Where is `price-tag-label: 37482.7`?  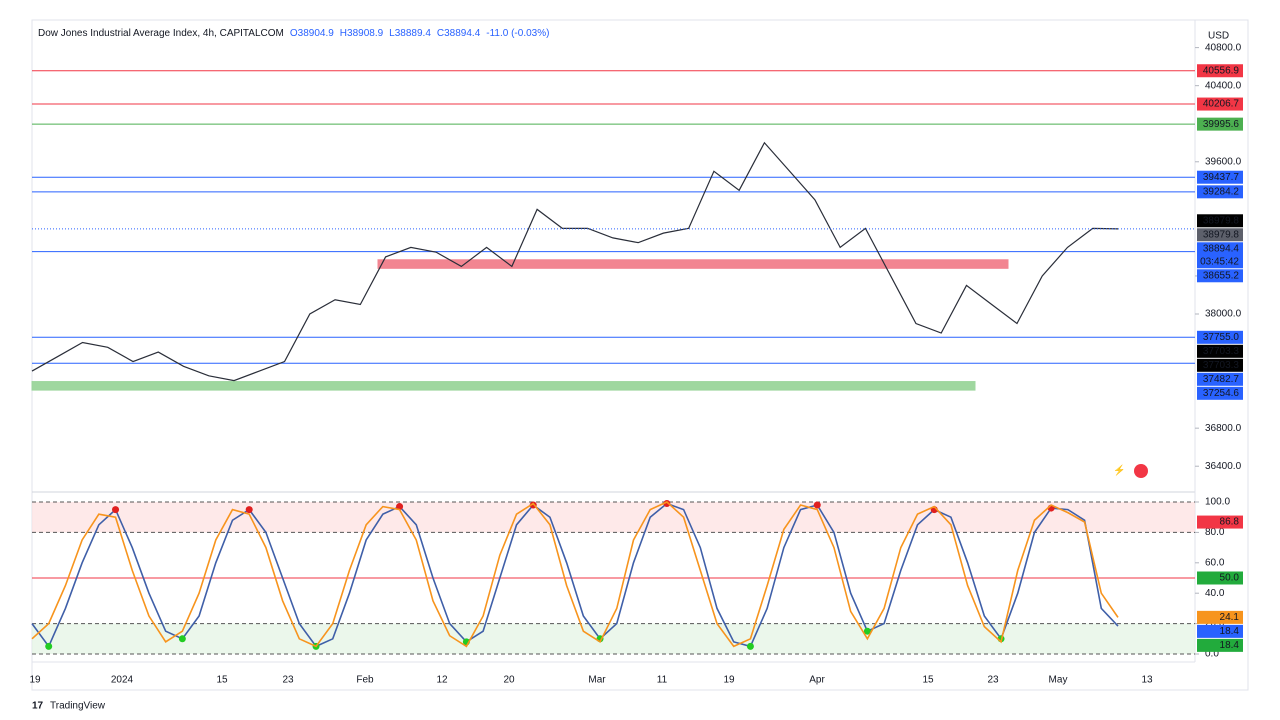 price-tag-label: 37482.7 is located at coordinates (1221, 379).